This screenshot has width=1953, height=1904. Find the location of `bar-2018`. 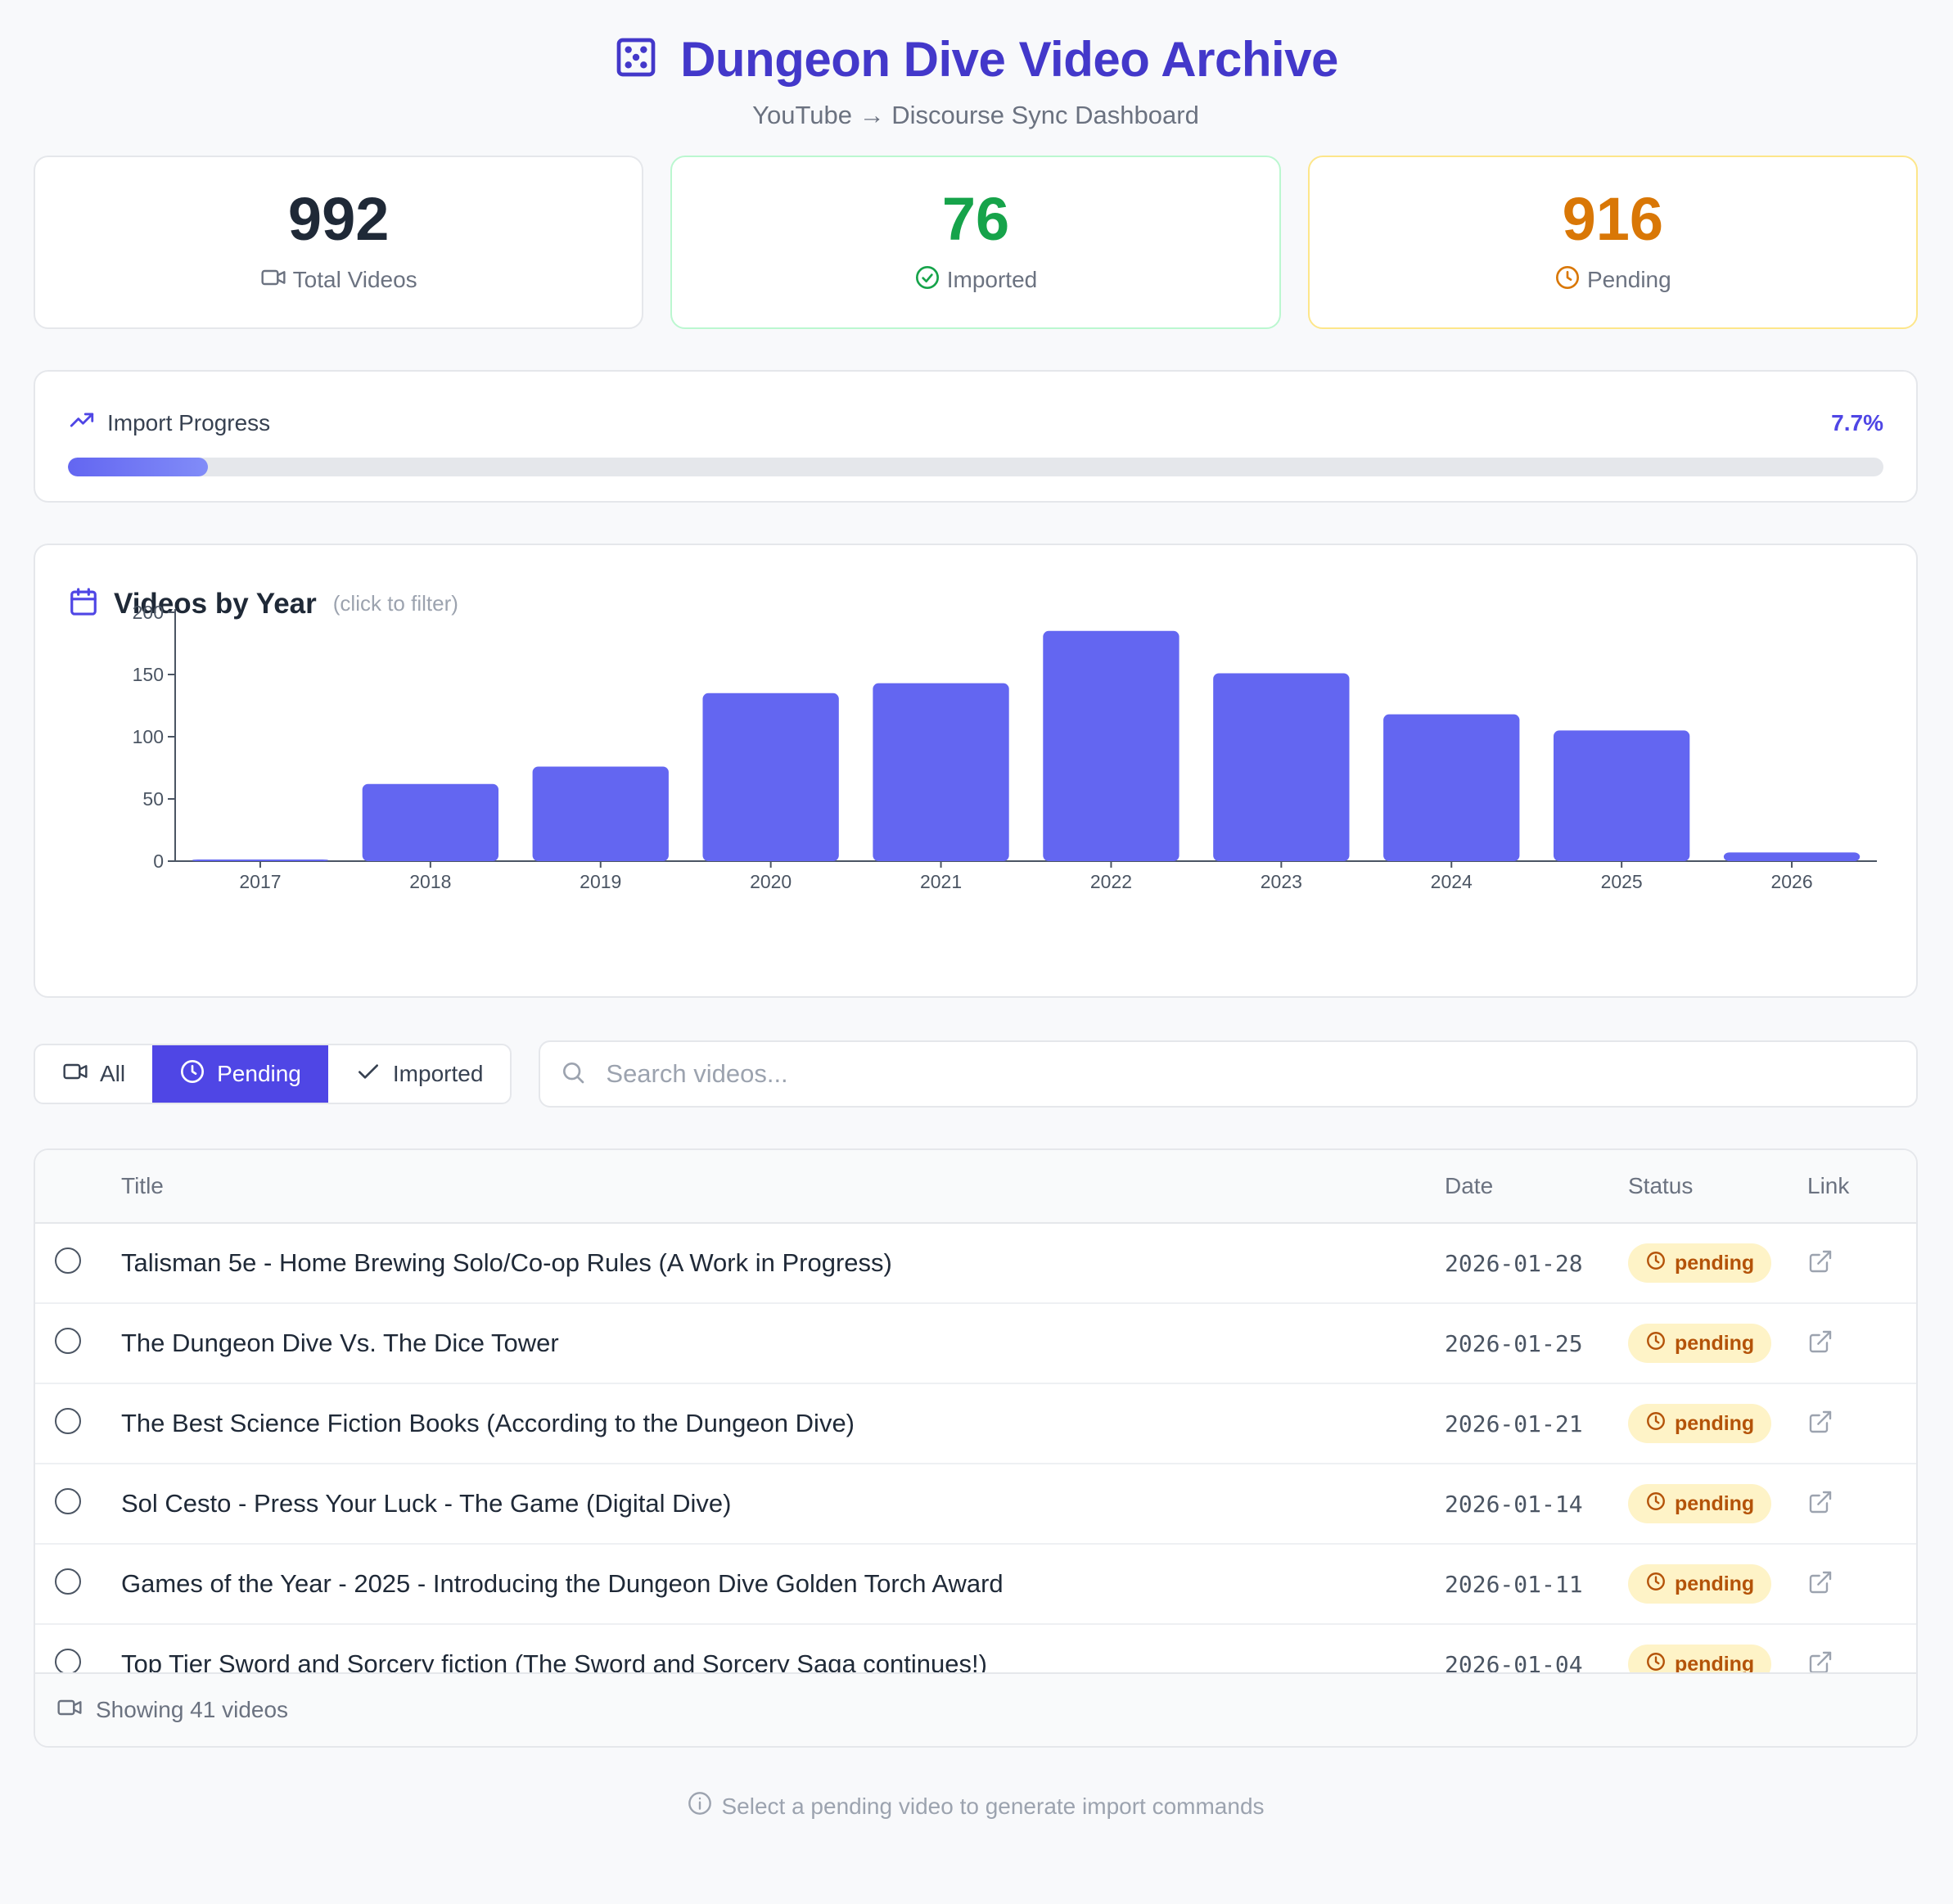

bar-2018 is located at coordinates (430, 822).